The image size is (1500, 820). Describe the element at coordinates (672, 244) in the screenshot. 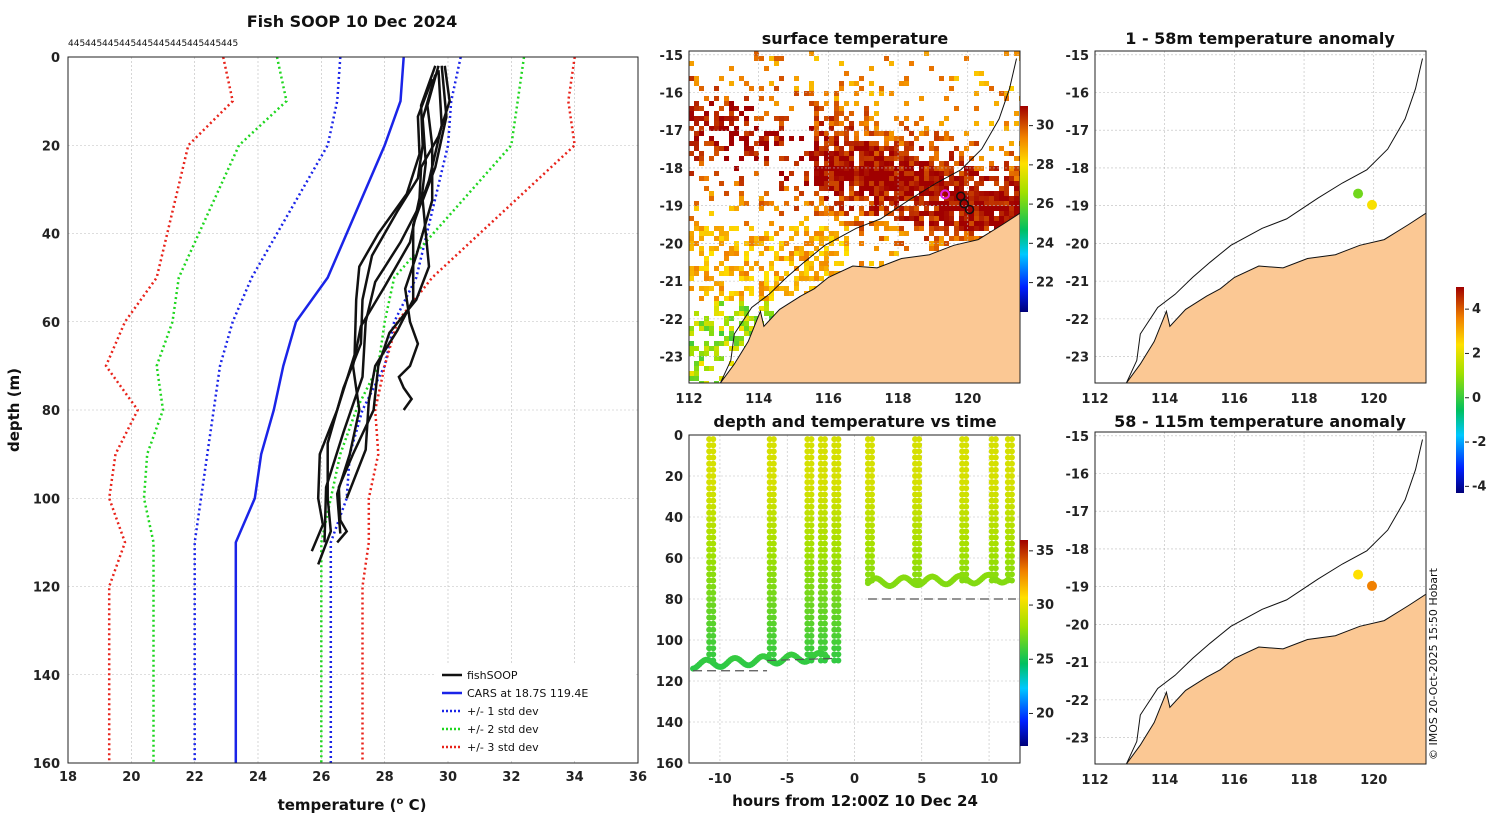

I see `map-lat-tick: -20` at that location.